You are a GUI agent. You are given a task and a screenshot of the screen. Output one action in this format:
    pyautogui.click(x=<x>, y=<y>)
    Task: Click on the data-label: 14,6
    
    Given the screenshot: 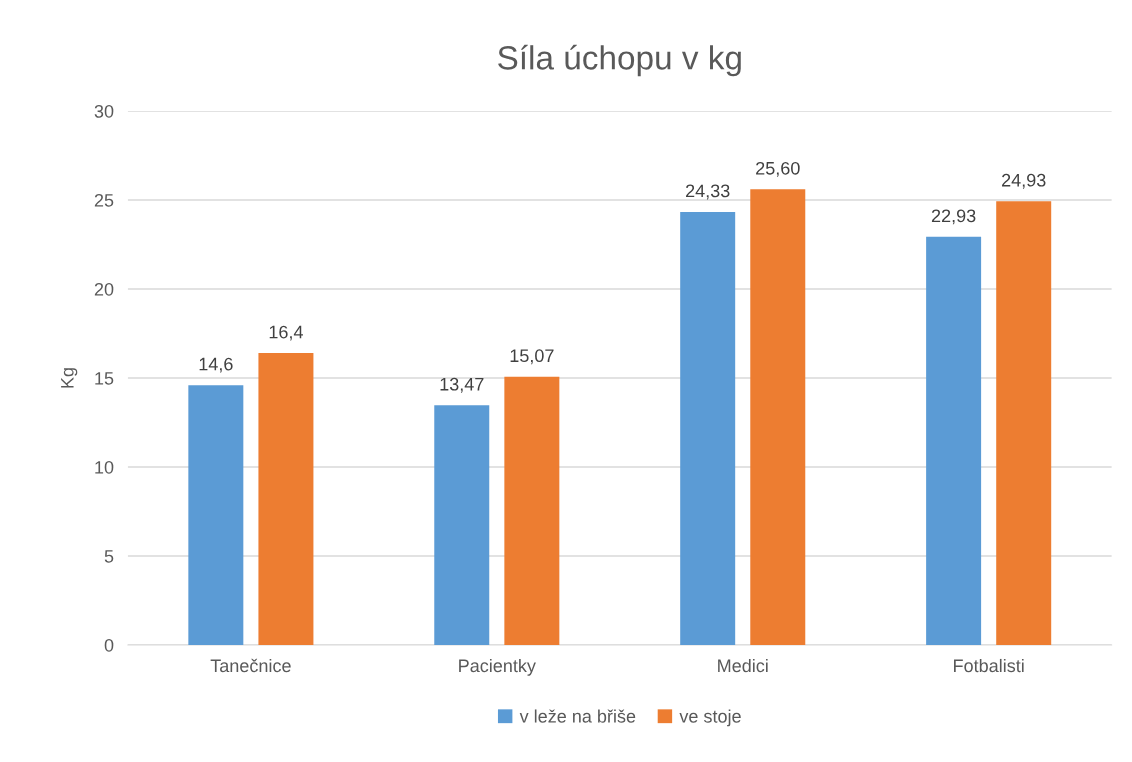 What is the action you would take?
    pyautogui.click(x=216, y=365)
    